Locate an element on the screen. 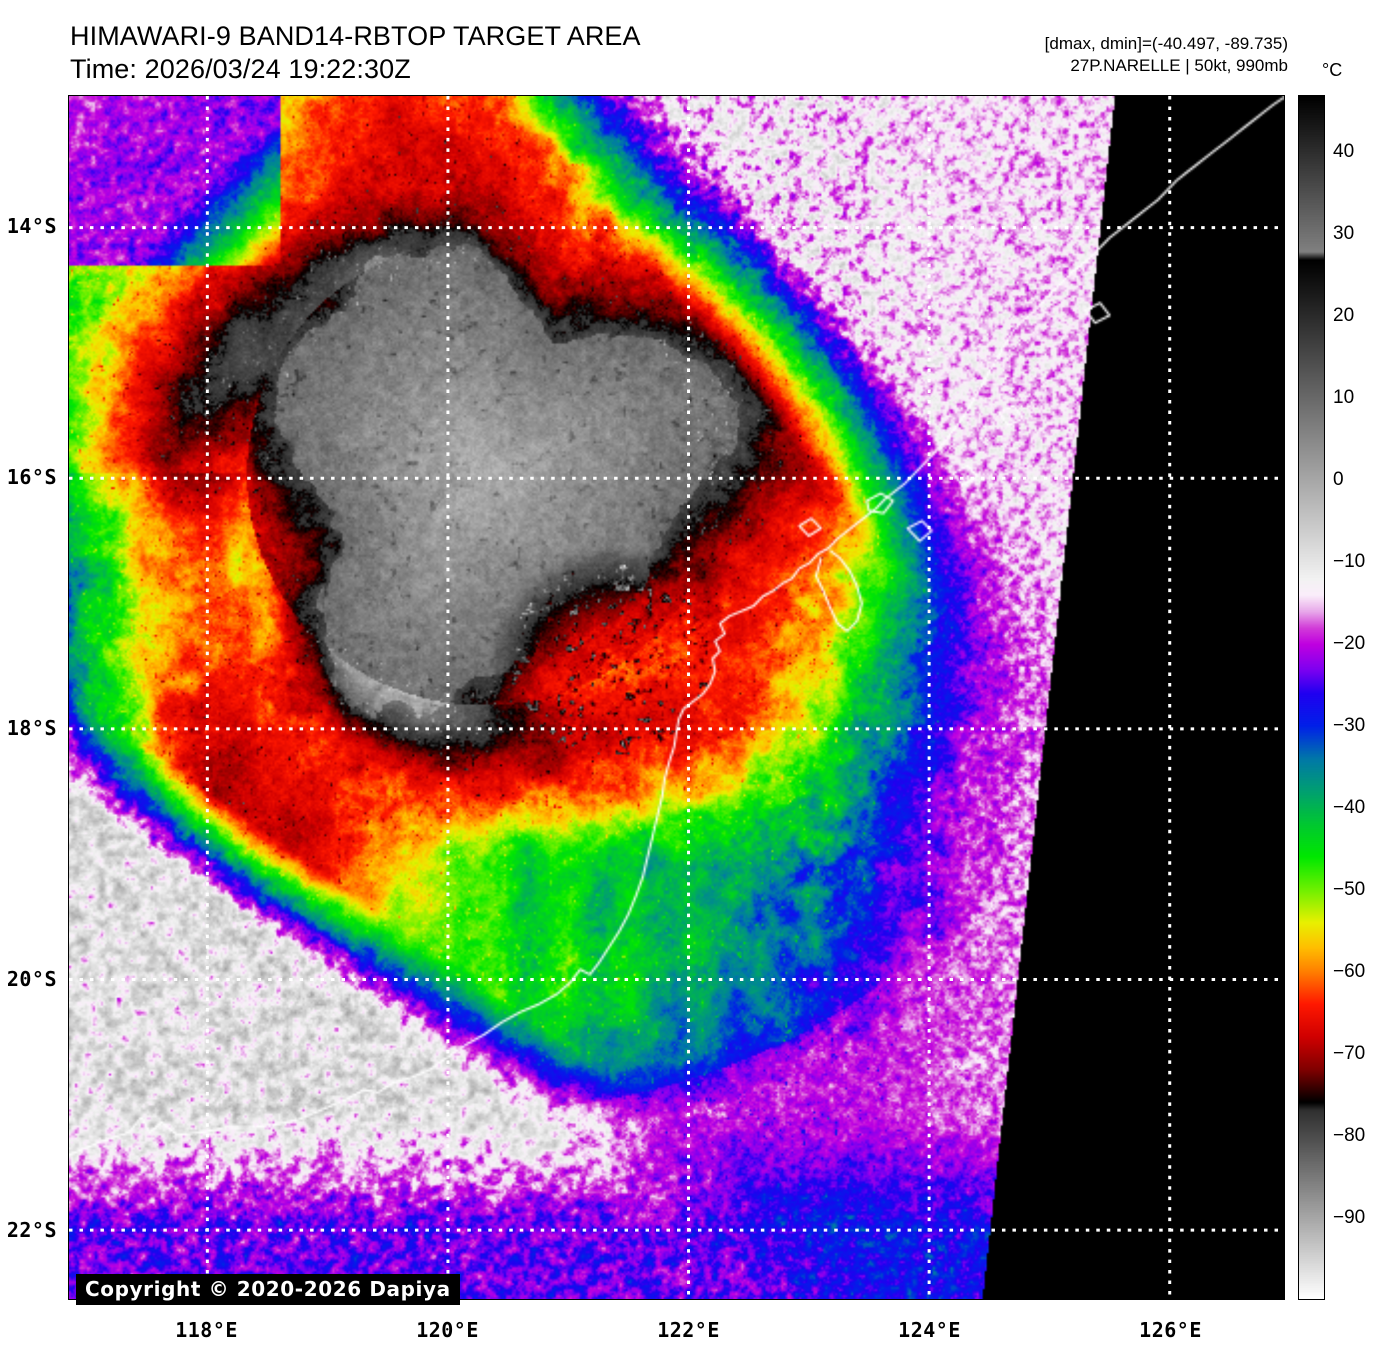  colorbar-gradient is located at coordinates (1311, 697).